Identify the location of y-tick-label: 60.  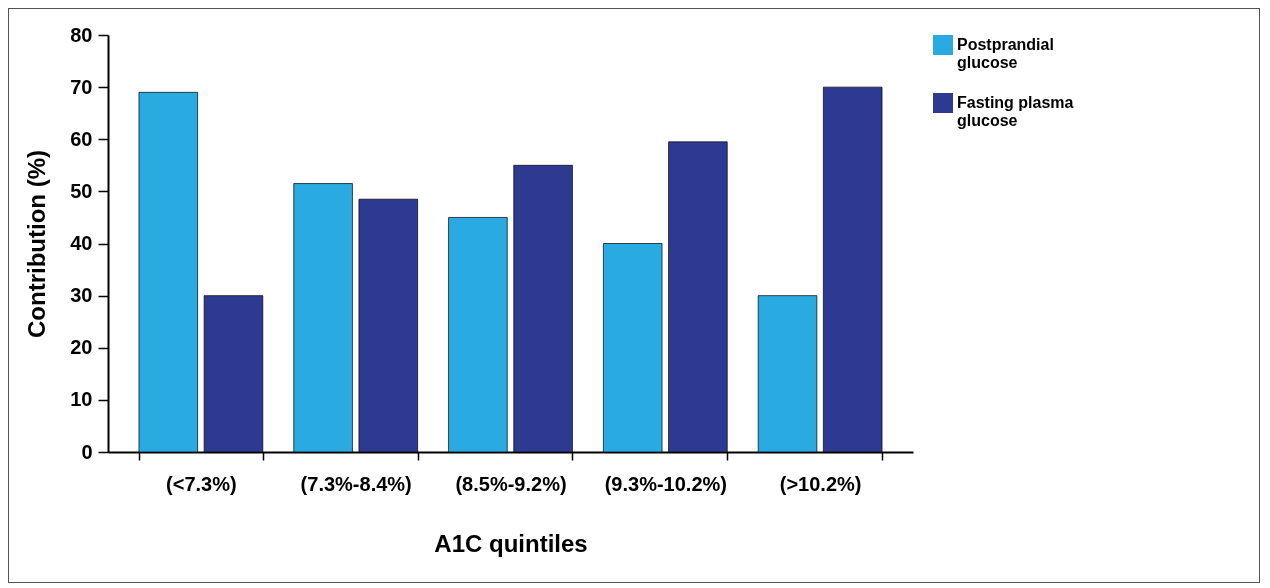
(81, 138).